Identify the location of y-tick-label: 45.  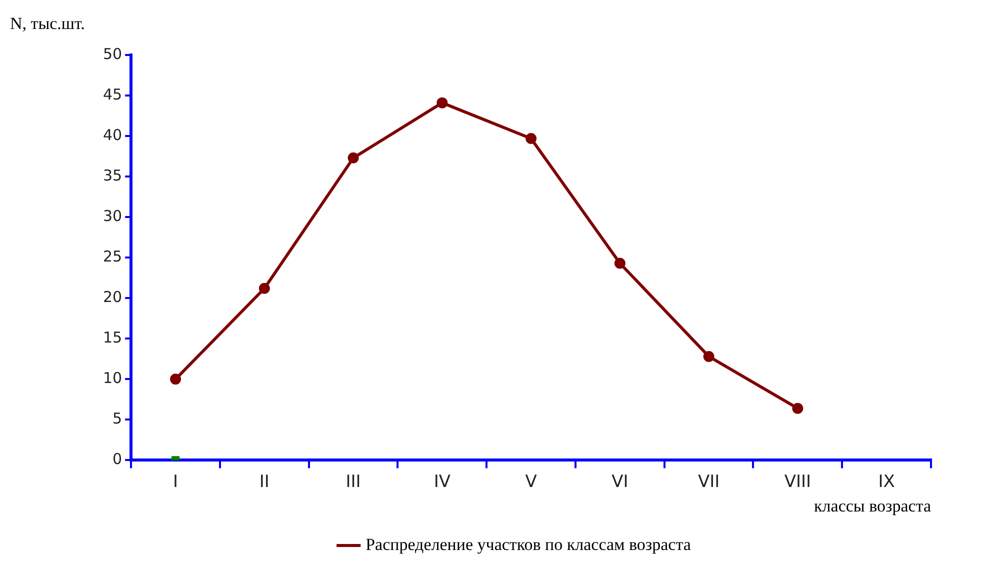
(112, 94).